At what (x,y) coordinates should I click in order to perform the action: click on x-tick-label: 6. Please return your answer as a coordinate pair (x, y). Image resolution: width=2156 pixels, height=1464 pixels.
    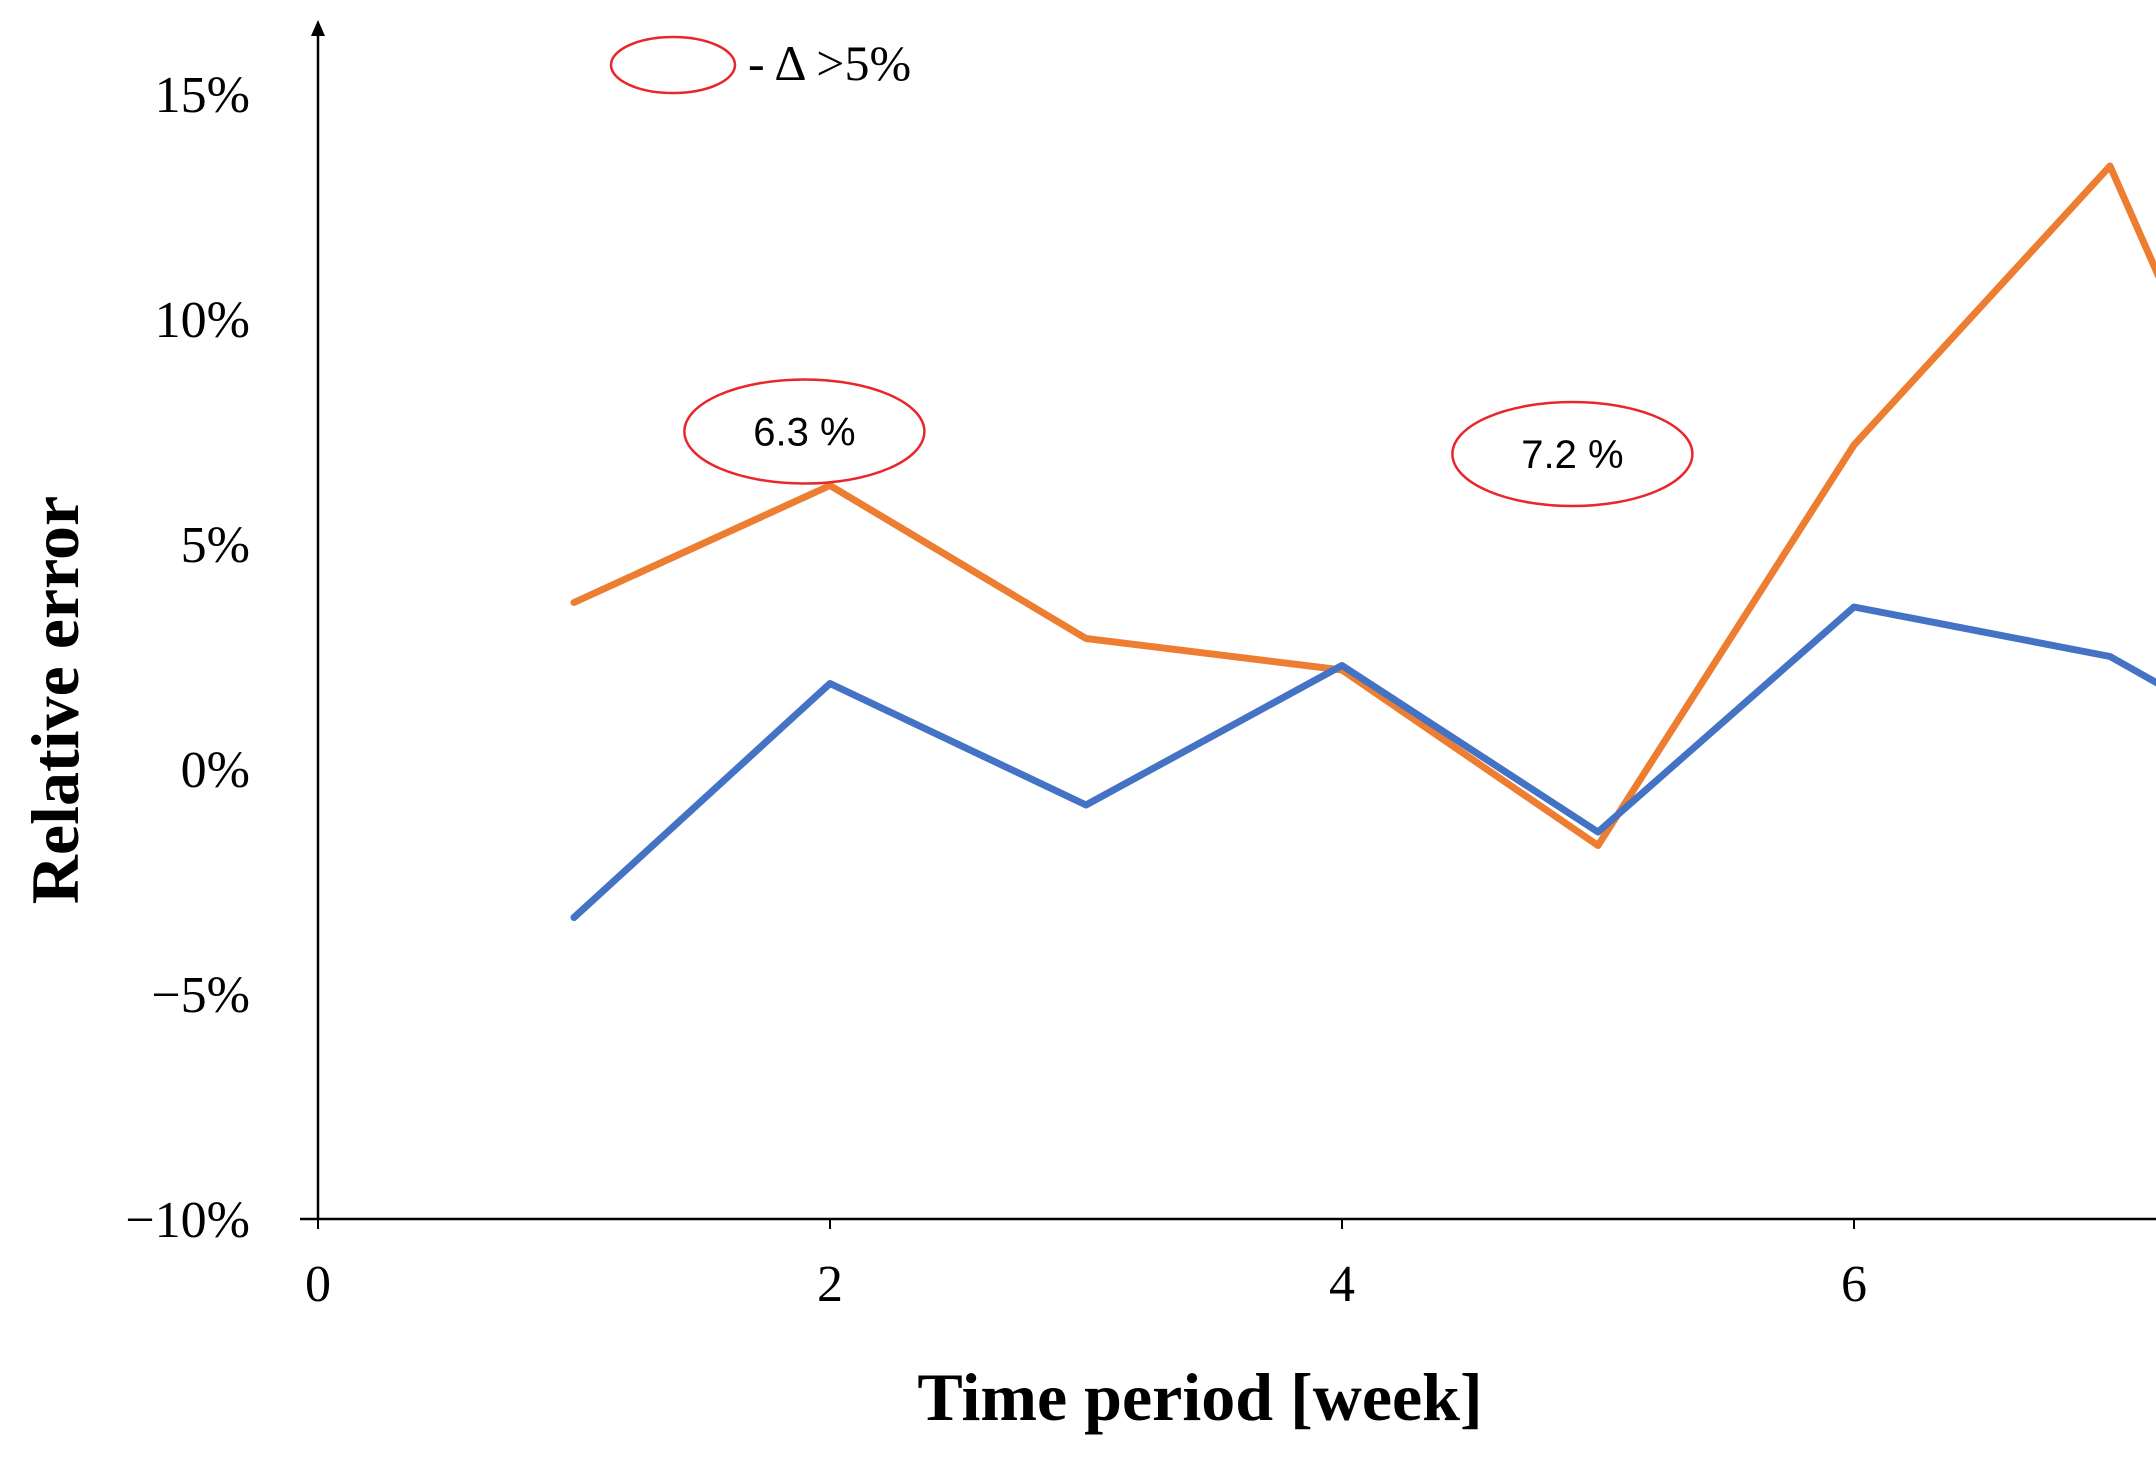
    Looking at the image, I should click on (1854, 1284).